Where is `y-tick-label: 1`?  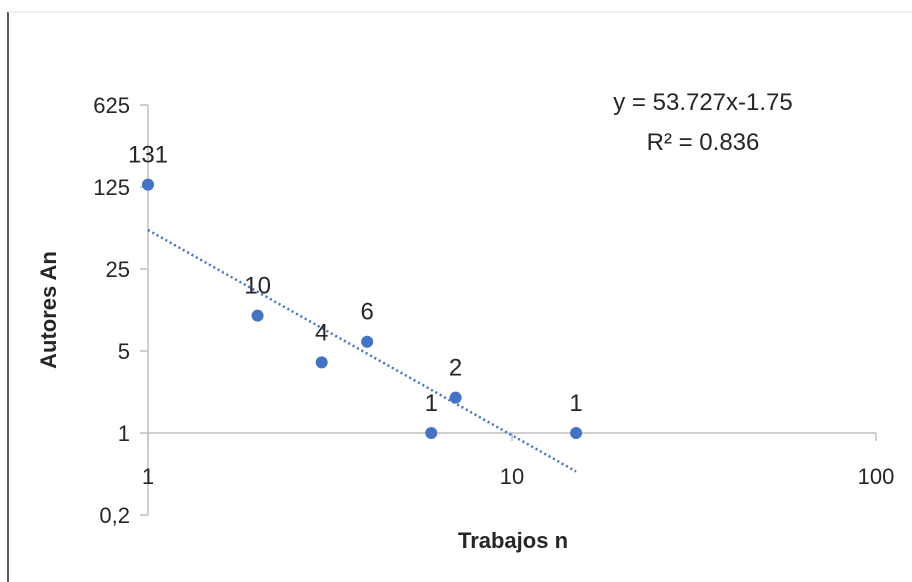
y-tick-label: 1 is located at coordinates (124, 433).